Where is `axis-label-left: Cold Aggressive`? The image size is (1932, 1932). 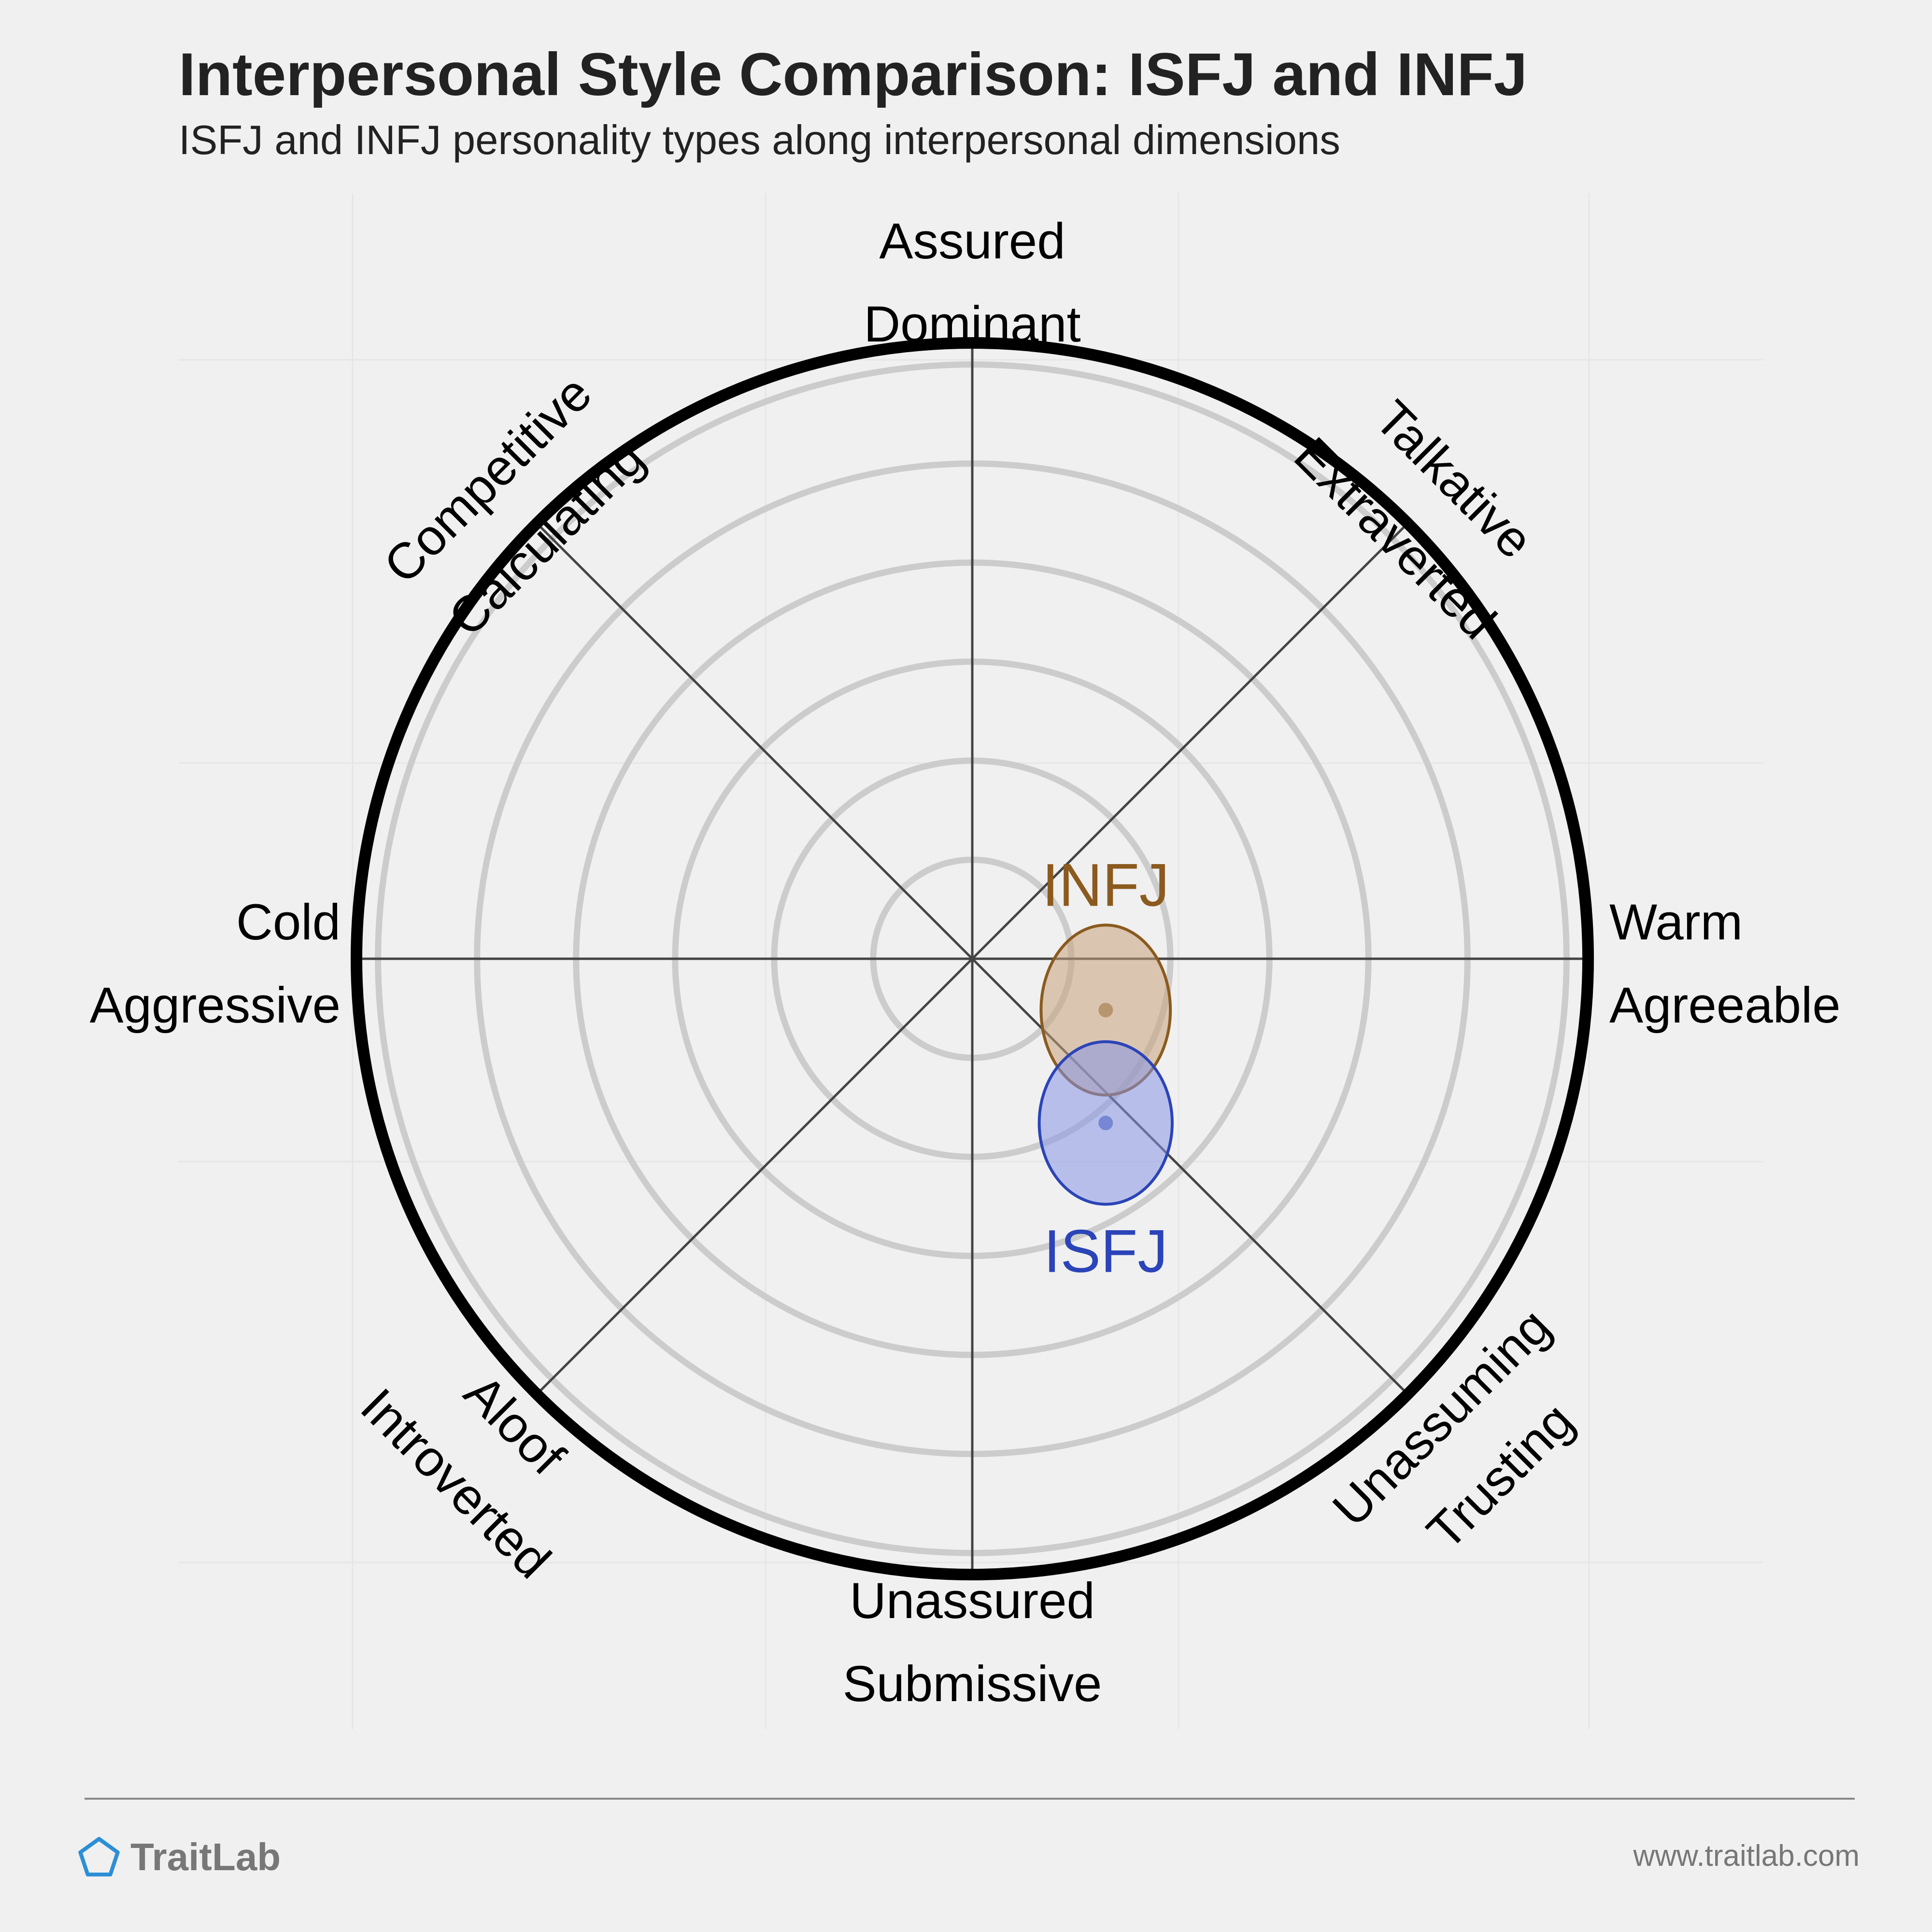 axis-label-left: Cold Aggressive is located at coordinates (215, 964).